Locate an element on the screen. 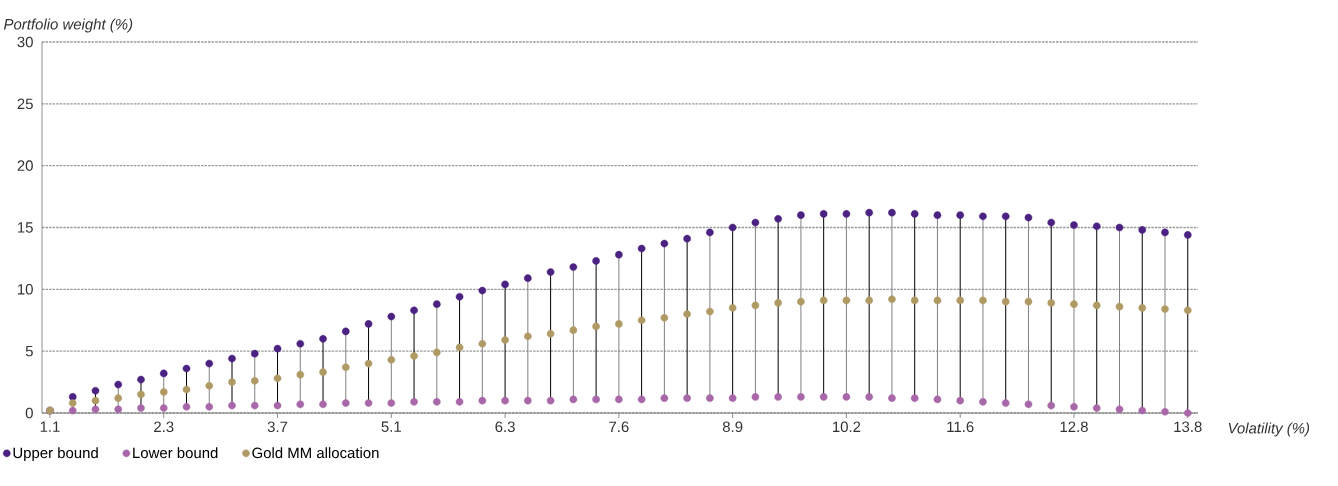  legend-label: Gold MM allocation is located at coordinates (315, 453).